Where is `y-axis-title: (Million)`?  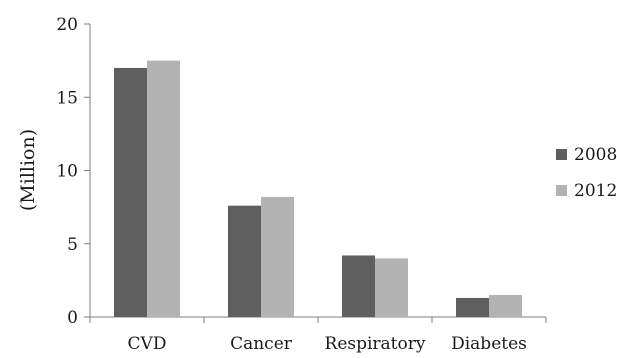
y-axis-title: (Million) is located at coordinates (28, 170).